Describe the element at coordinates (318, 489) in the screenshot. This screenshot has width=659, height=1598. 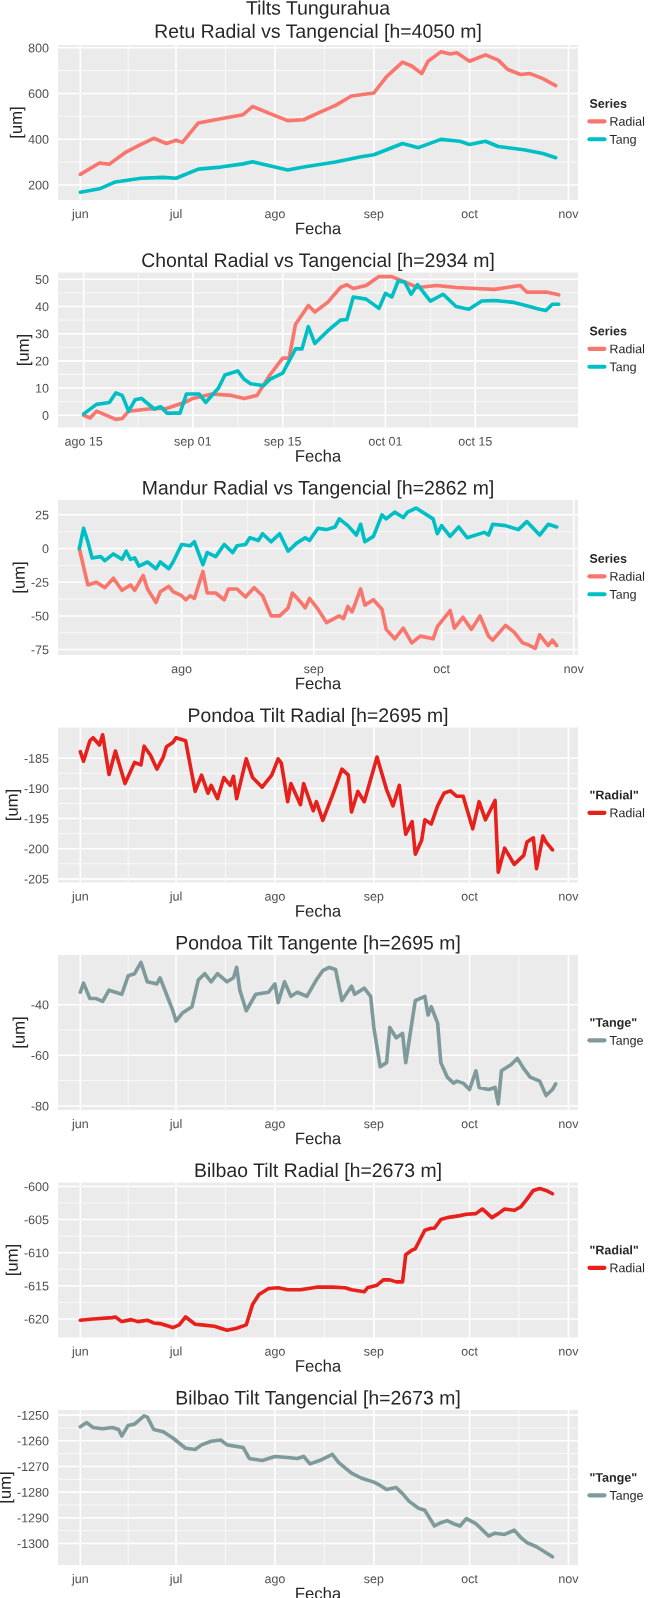
I see `chart-title: Mandur Radial vs Tangencial [h=2862 m]` at that location.